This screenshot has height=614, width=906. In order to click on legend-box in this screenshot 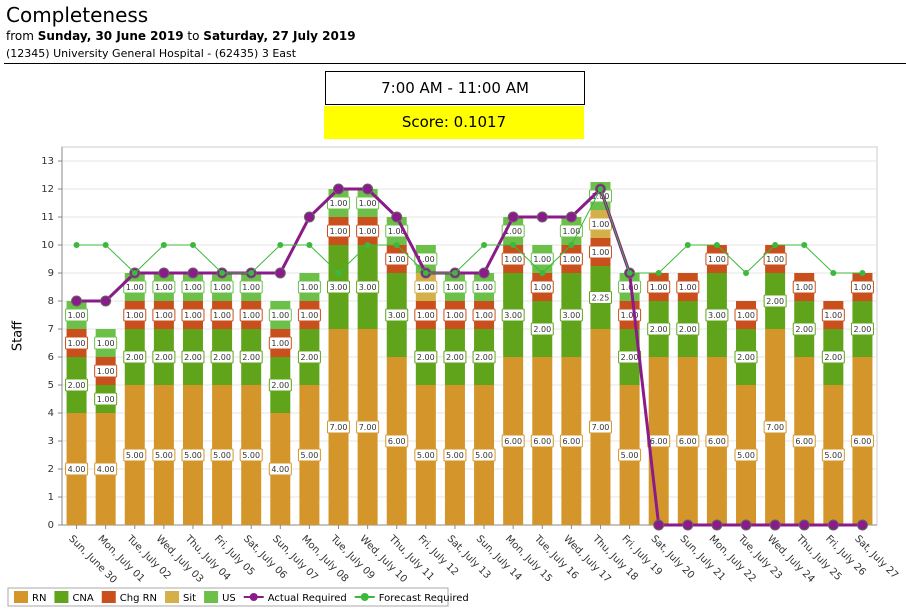, I will do `click(228, 597)`.